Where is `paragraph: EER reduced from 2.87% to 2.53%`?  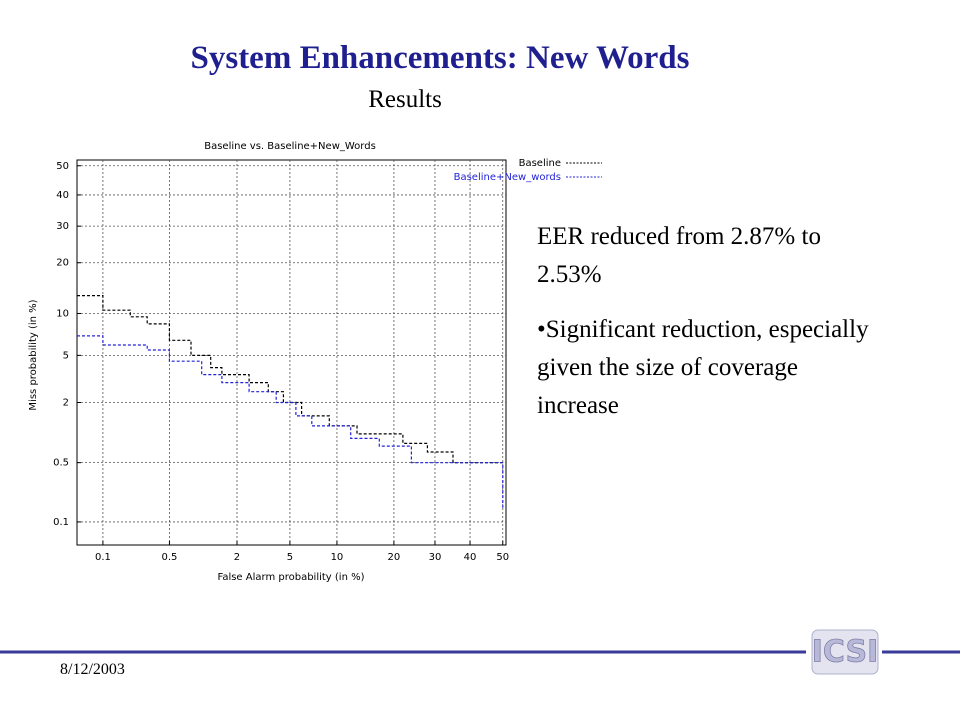 paragraph: EER reduced from 2.87% to 2.53% is located at coordinates (679, 255).